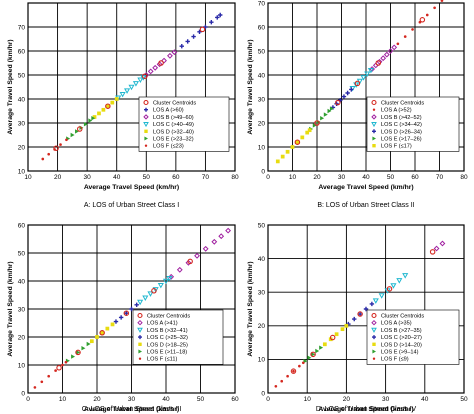 This screenshot has width=474, height=414. Describe the element at coordinates (401, 118) in the screenshot. I see `legend-entry: LOS B (>42–52)` at that location.